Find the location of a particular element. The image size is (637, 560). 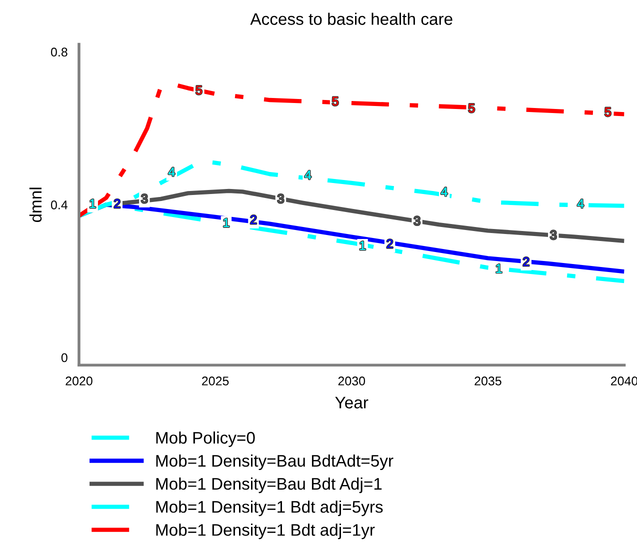

x-axis-title: Year is located at coordinates (351, 402).